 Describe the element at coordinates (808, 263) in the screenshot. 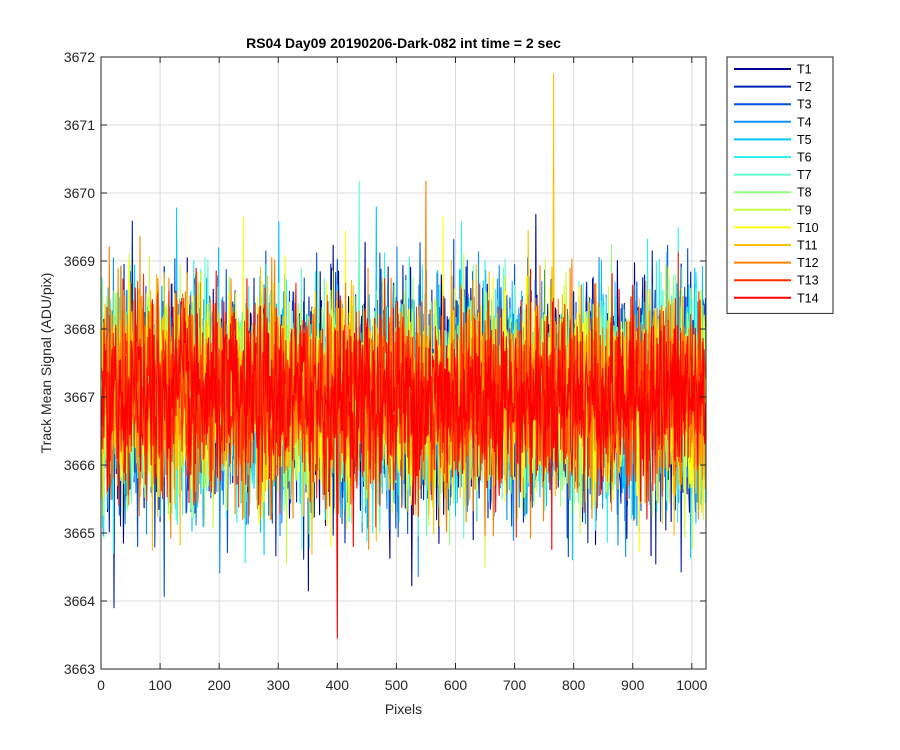

I see `legend-label-t12: T12` at that location.